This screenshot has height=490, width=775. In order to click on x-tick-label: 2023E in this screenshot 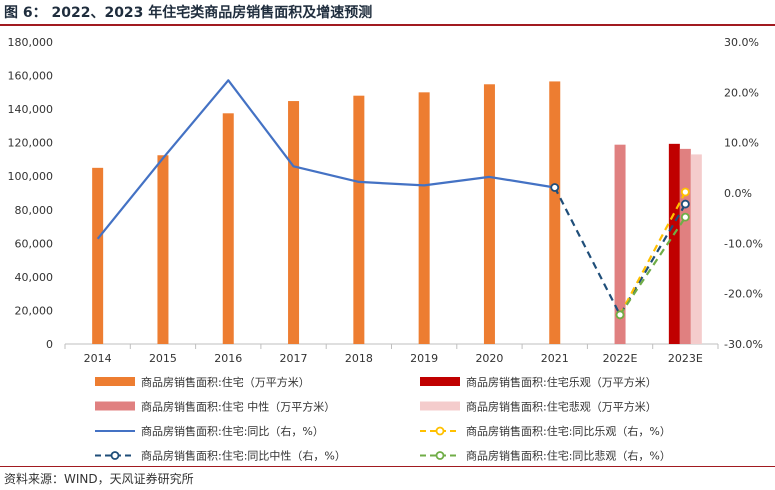, I will do `click(685, 358)`.